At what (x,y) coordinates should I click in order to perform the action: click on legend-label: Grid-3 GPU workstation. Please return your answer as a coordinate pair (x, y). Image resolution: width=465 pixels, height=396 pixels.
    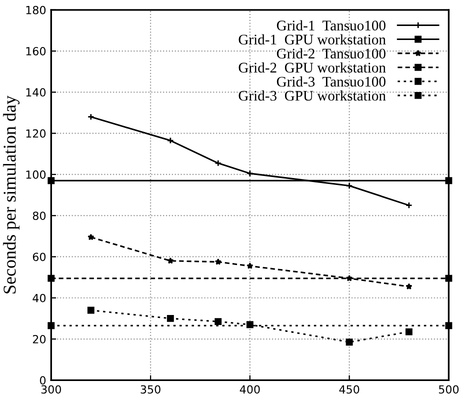
    Looking at the image, I should click on (312, 95).